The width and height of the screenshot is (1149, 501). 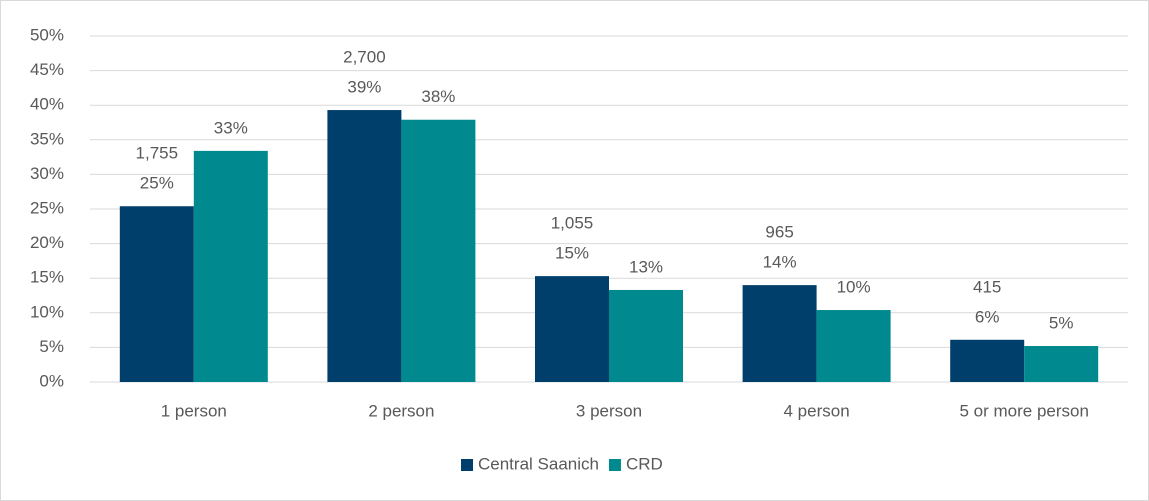 What do you see at coordinates (538, 463) in the screenshot?
I see `legend-label: Central Saanich` at bounding box center [538, 463].